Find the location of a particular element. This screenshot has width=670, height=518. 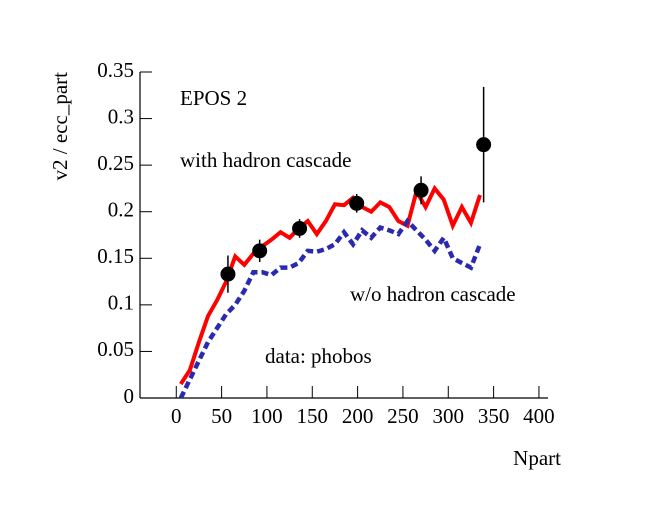

x-tick-label: 400 is located at coordinates (539, 416).